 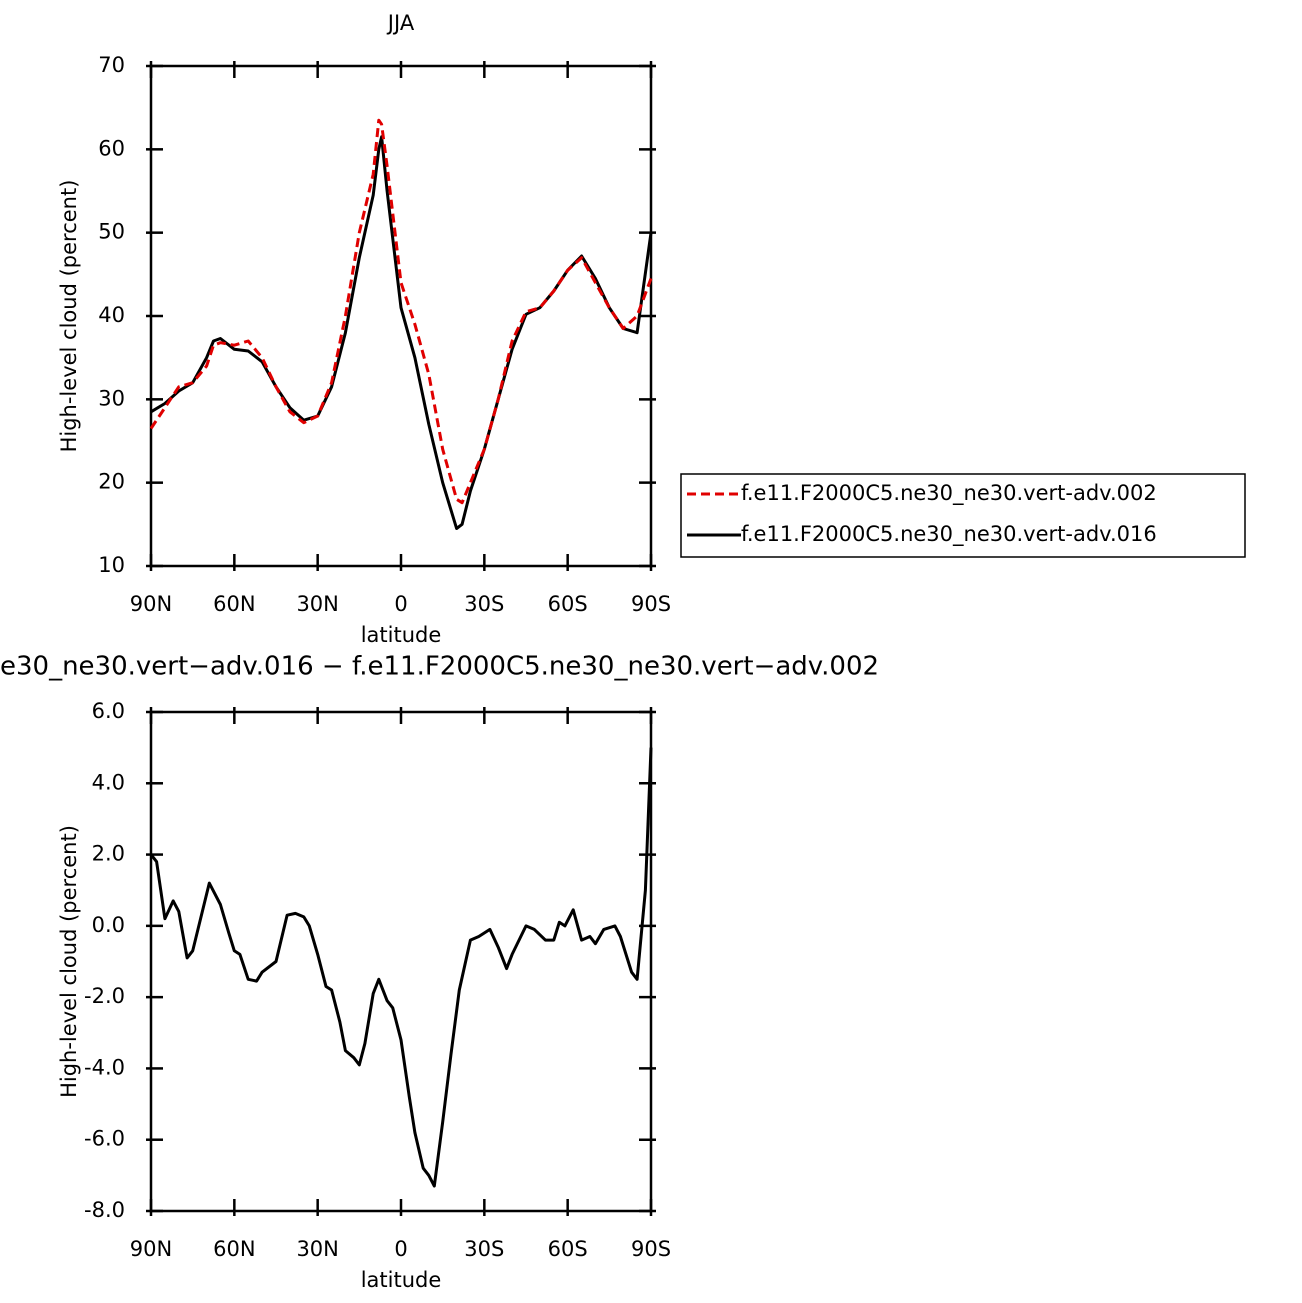 I want to click on y-tick-label: -8.0, so click(x=104, y=1210).